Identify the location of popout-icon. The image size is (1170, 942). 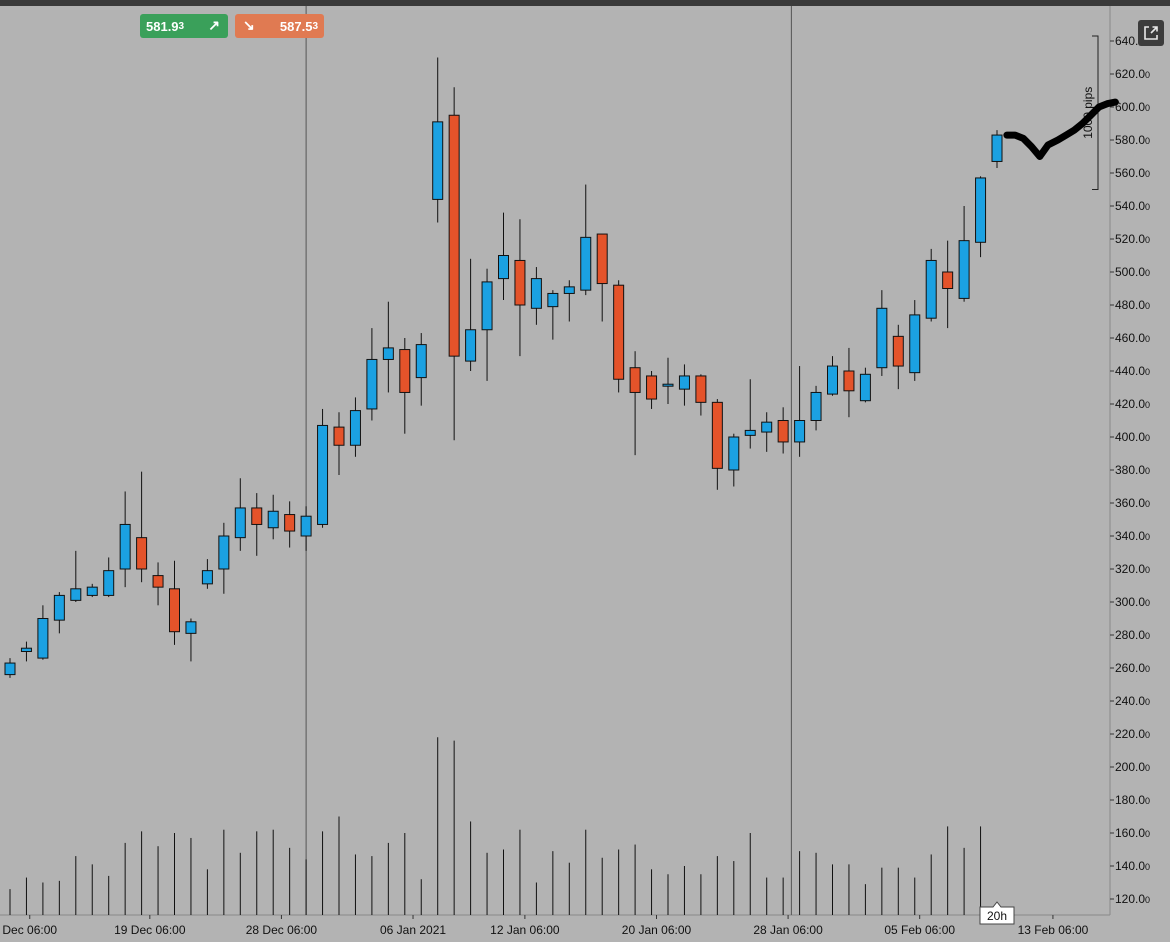
(1151, 33).